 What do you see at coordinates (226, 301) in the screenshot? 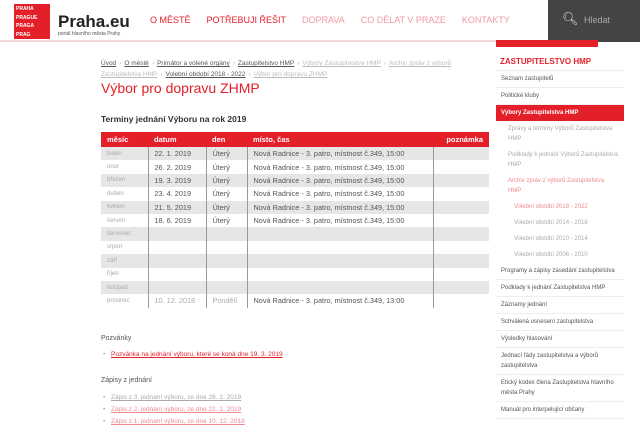
I see `table-cell: Pondělí` at bounding box center [226, 301].